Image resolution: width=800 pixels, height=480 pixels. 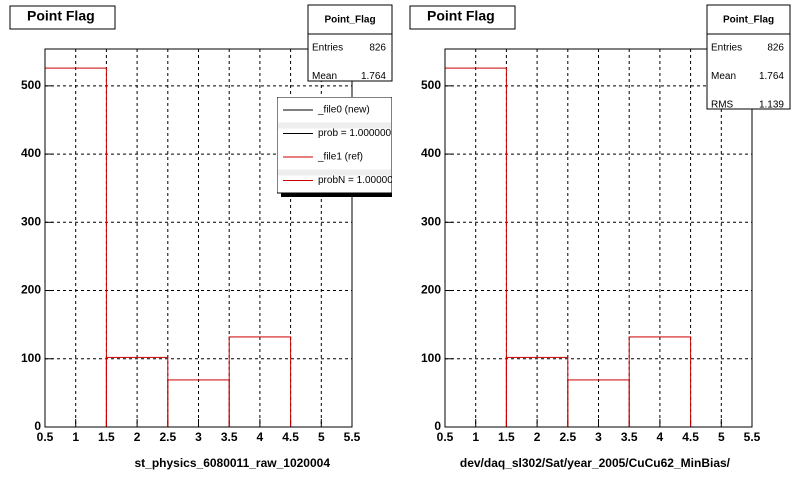 What do you see at coordinates (343, 110) in the screenshot?
I see `legend-label: _file0 (new)` at bounding box center [343, 110].